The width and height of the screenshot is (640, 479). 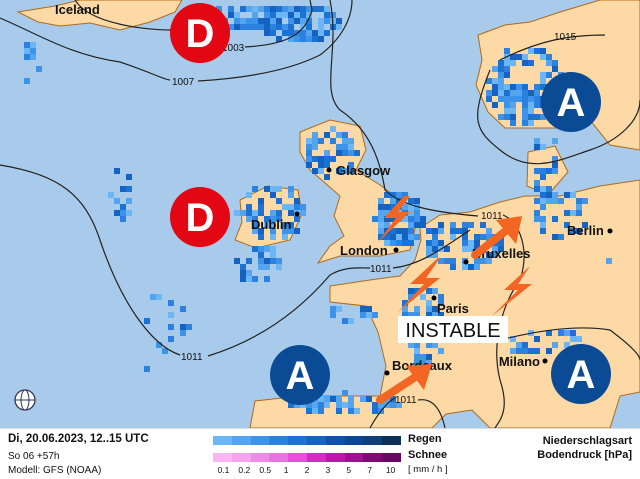 I want to click on snow-color-scale, so click(x=307, y=457).